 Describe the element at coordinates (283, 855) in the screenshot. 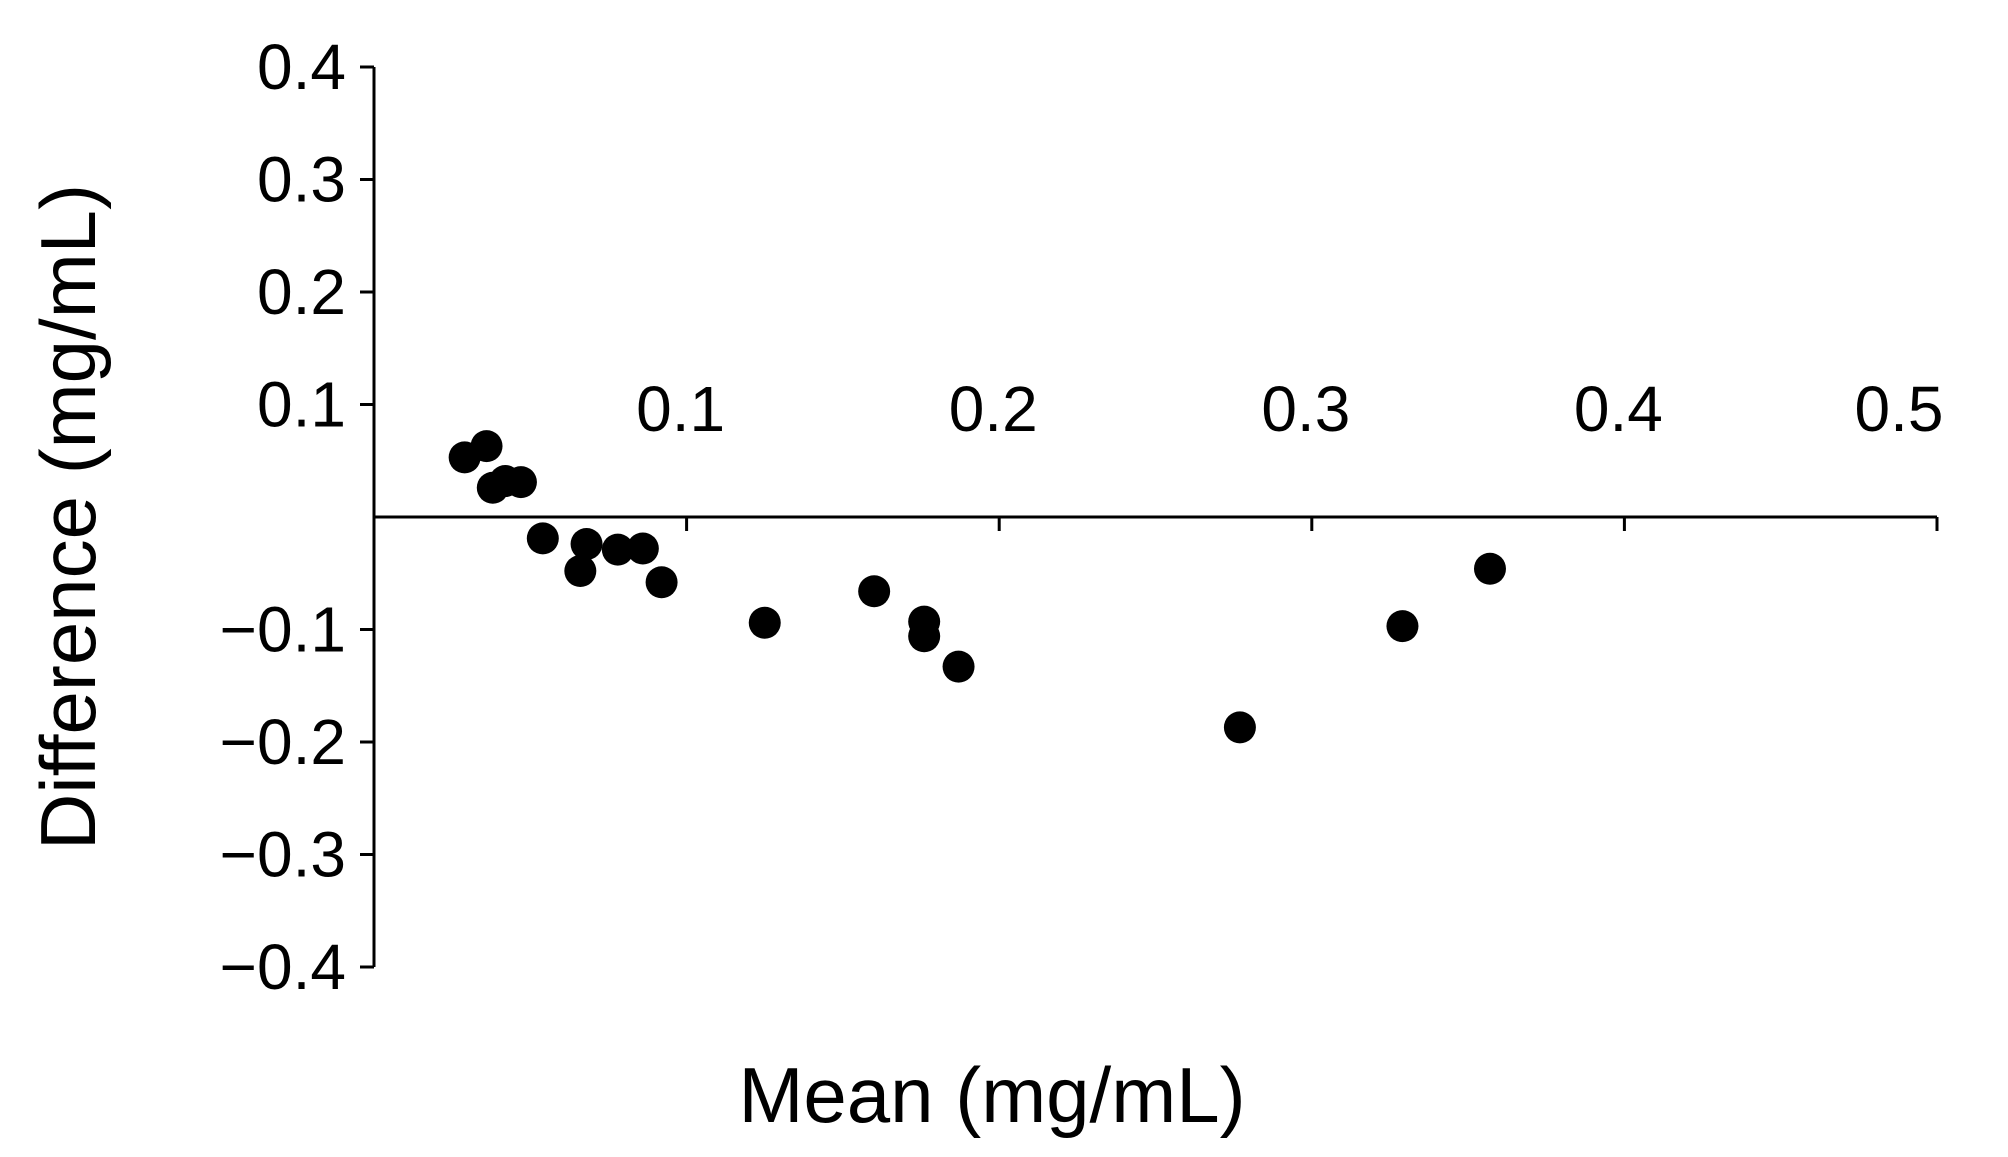

I see `y-tick-label: −0.3` at that location.